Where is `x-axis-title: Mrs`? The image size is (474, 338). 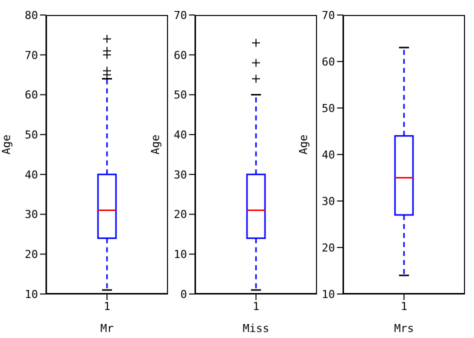
x-axis-title: Mrs is located at coordinates (404, 328).